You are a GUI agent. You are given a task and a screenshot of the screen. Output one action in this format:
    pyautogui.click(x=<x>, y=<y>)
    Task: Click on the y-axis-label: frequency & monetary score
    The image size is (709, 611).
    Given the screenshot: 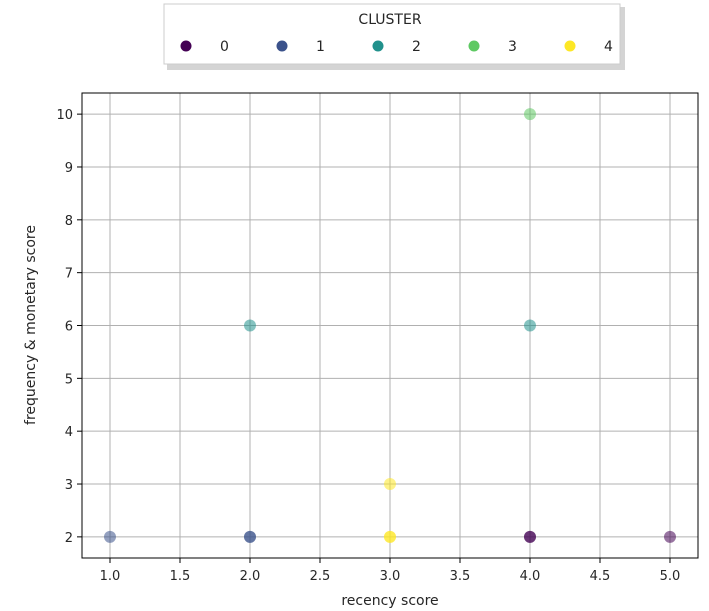 What is the action you would take?
    pyautogui.click(x=31, y=325)
    